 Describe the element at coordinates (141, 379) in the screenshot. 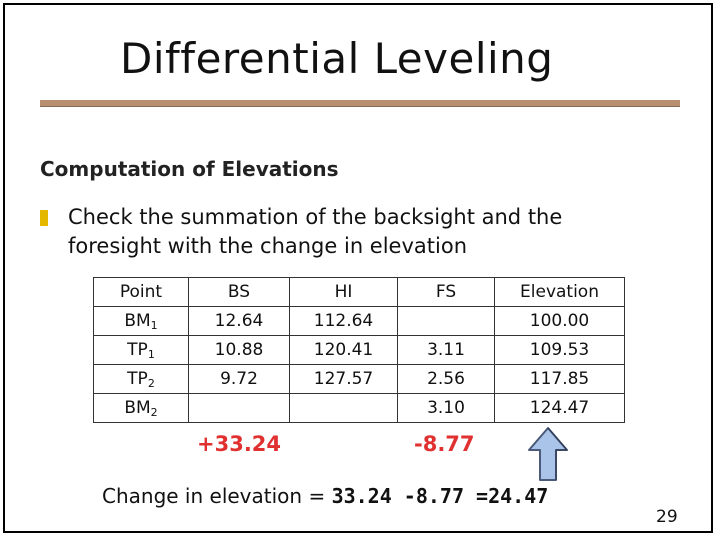

I see `cell-point: TP2` at that location.